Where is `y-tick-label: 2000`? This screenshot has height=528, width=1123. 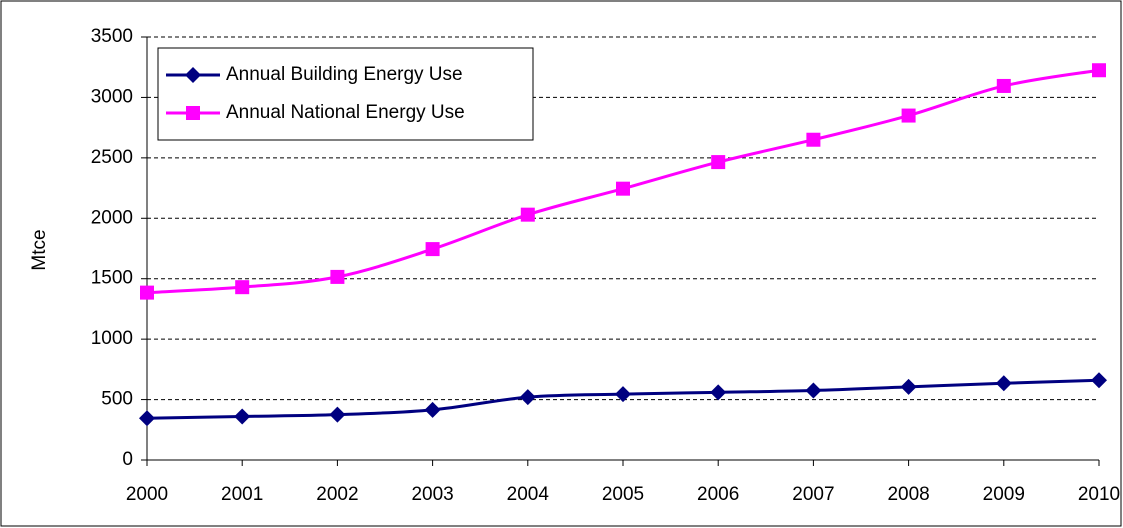 y-tick-label: 2000 is located at coordinates (112, 217).